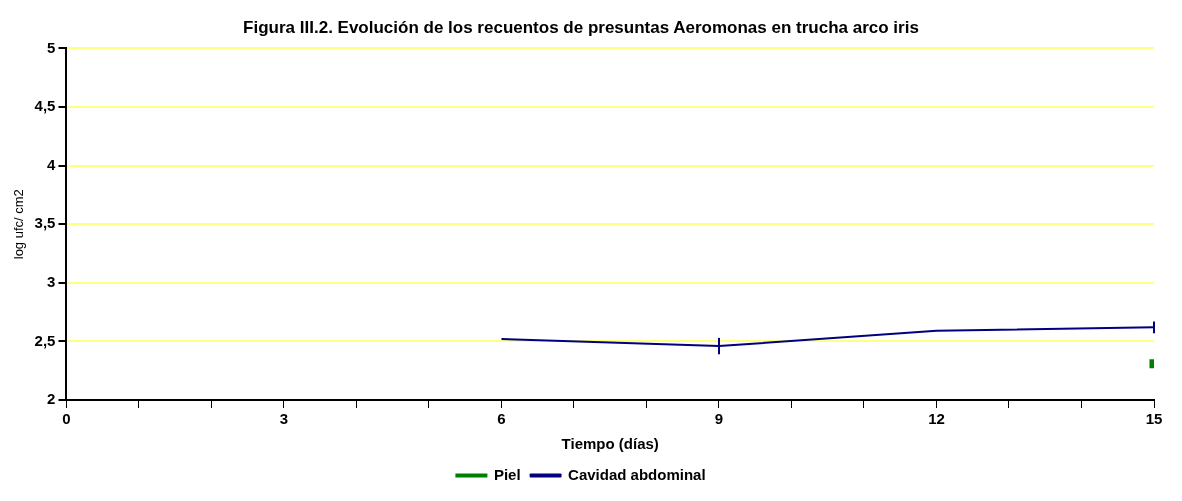 The image size is (1182, 501). What do you see at coordinates (581, 27) in the screenshot?
I see `chart-title: Figura III.2. Evolución de los recuentos de presuntas Aeromonas en trucha arco iris` at bounding box center [581, 27].